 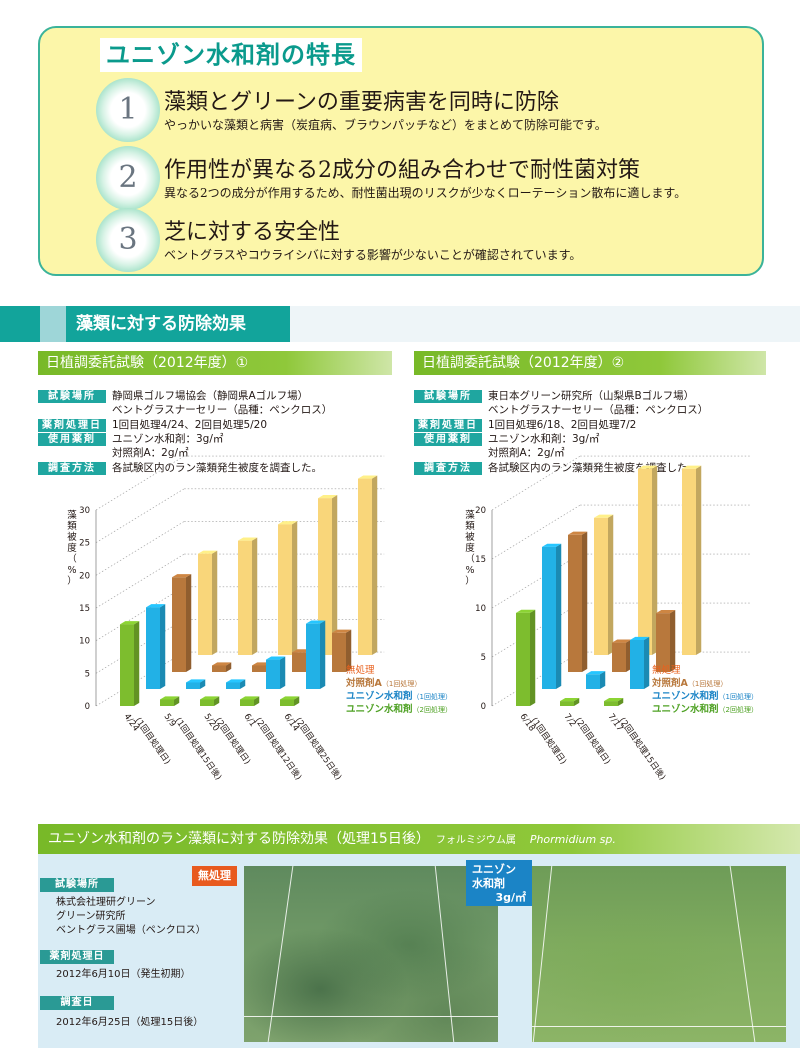 What do you see at coordinates (20, 324) in the screenshot?
I see `section-bar-accent` at bounding box center [20, 324].